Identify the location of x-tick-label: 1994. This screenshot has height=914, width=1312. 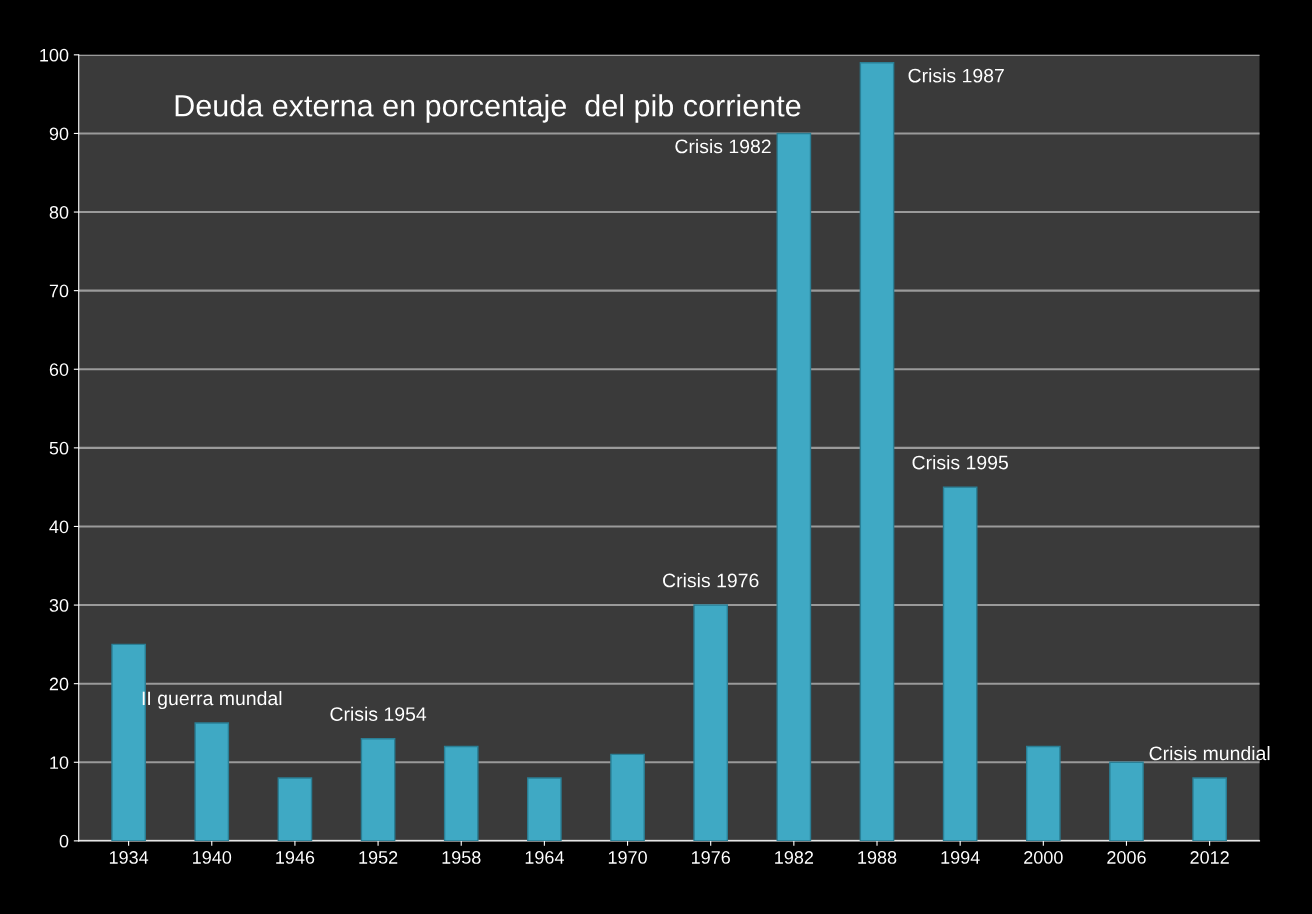
(960, 857).